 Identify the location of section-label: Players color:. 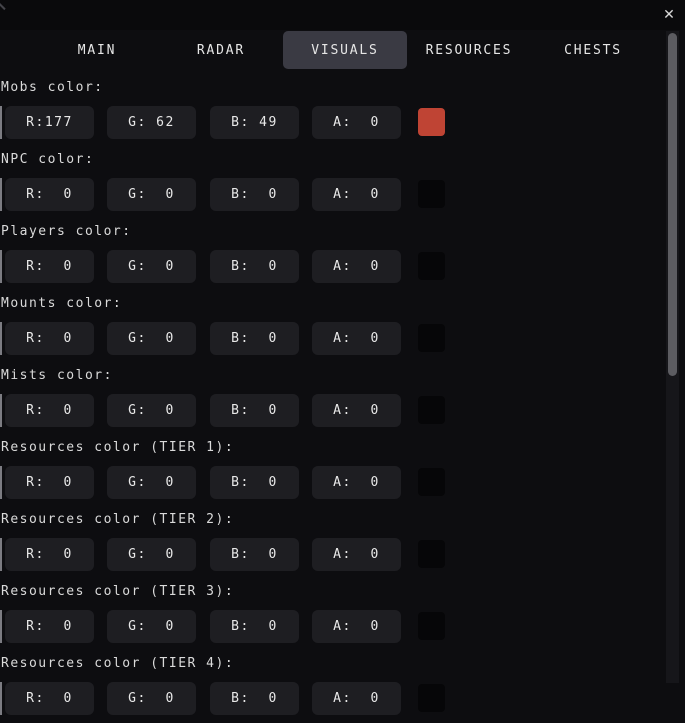
(66, 231).